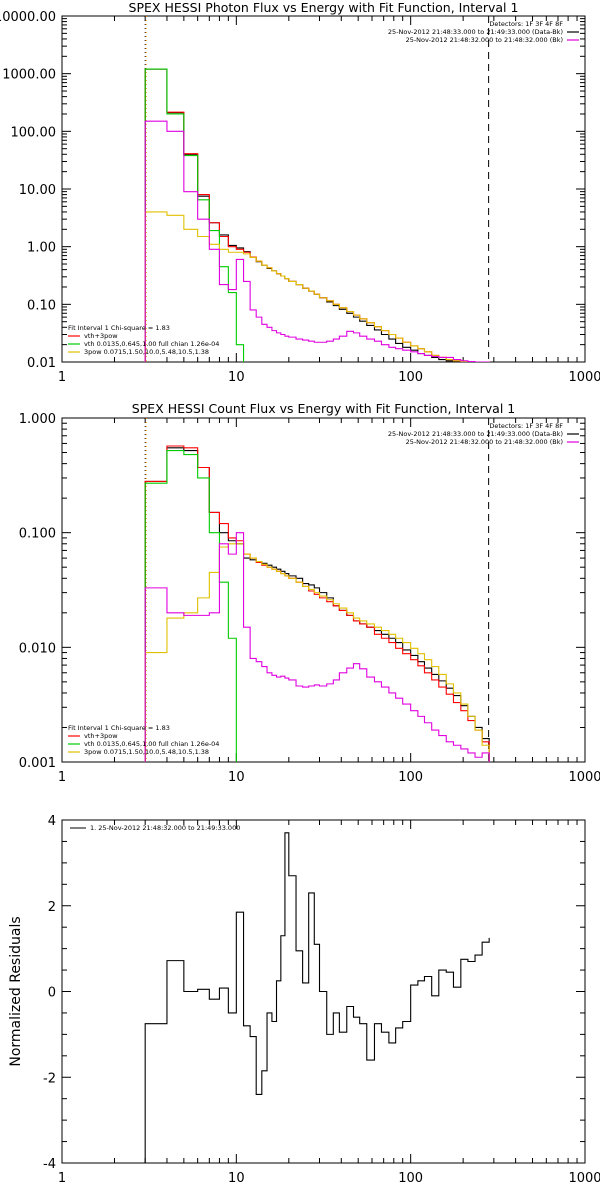 This screenshot has width=600, height=1200. Describe the element at coordinates (52, 821) in the screenshot. I see `y-tick-label: 4` at that location.